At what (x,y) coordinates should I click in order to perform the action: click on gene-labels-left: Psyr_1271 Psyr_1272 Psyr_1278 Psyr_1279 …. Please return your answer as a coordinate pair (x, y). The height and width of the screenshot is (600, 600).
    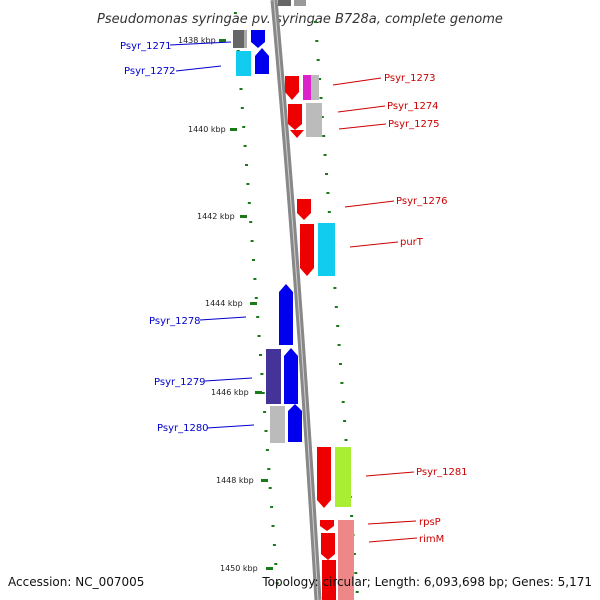
    Looking at the image, I should click on (187, 237).